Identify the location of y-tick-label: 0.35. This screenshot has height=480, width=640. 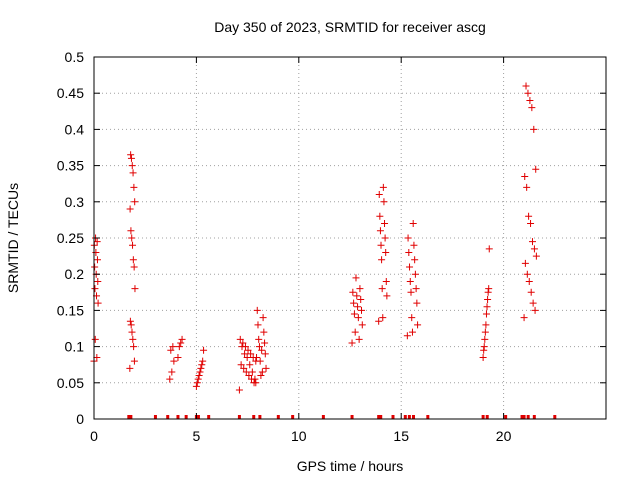
(70, 166).